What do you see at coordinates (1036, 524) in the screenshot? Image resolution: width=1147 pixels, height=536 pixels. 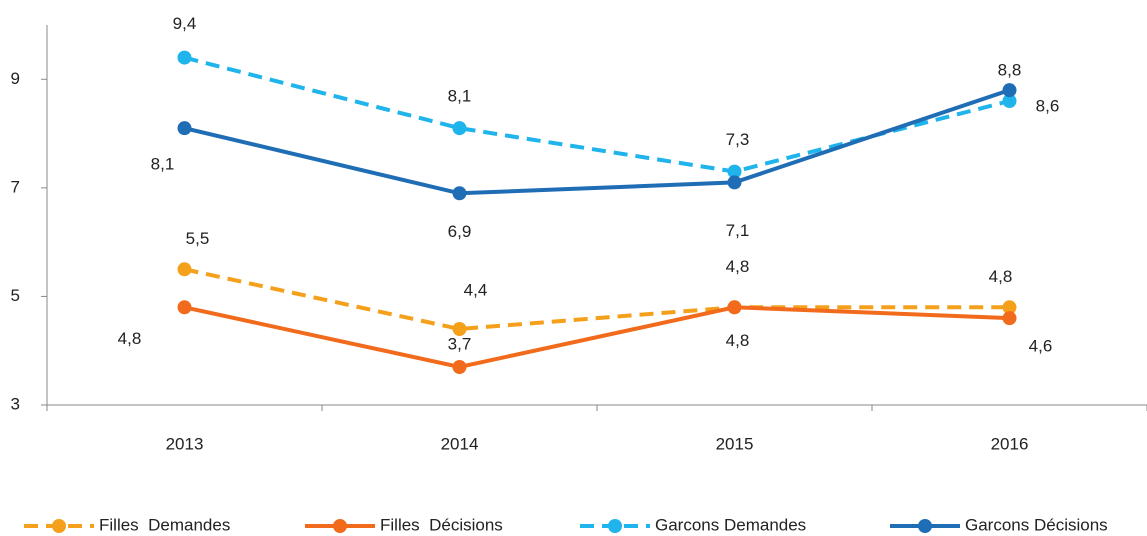 I see `legend-label: Garcons Décisions` at bounding box center [1036, 524].